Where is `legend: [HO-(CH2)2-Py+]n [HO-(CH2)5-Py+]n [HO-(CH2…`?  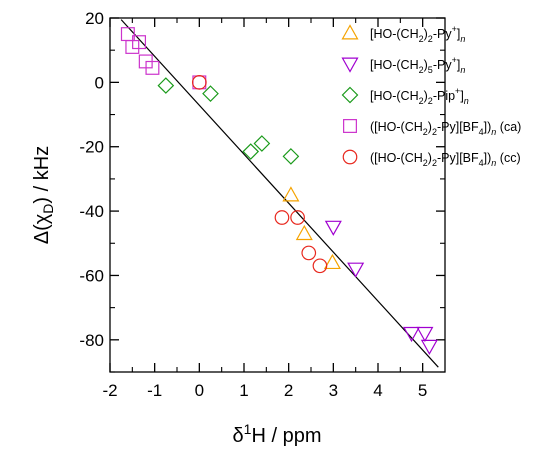 legend: [HO-(CH2)2-Py+]n [HO-(CH2)5-Py+]n [HO-(CH2… is located at coordinates (431, 96).